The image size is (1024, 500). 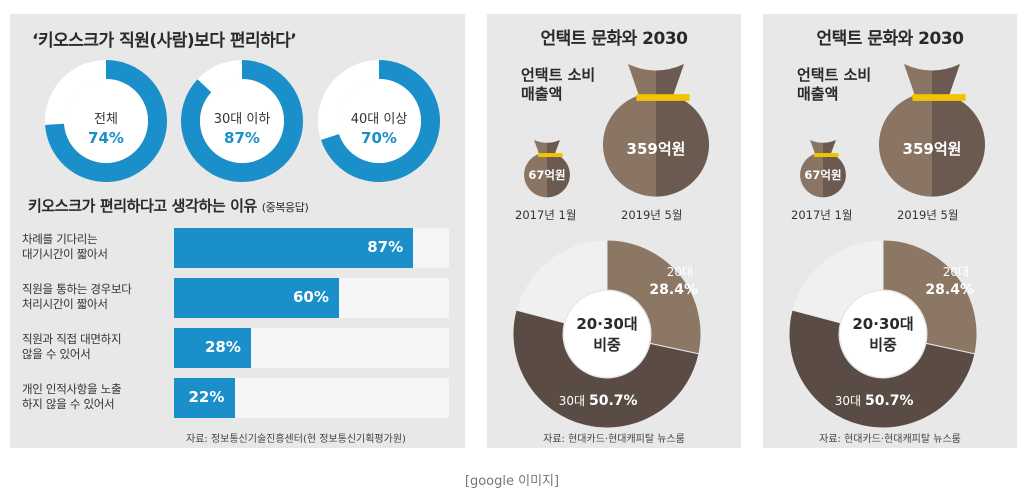 What do you see at coordinates (296, 439) in the screenshot?
I see `kiosk-source: 자료: 정보통신기술진흥센터(현 정보통신기획평가원)` at bounding box center [296, 439].